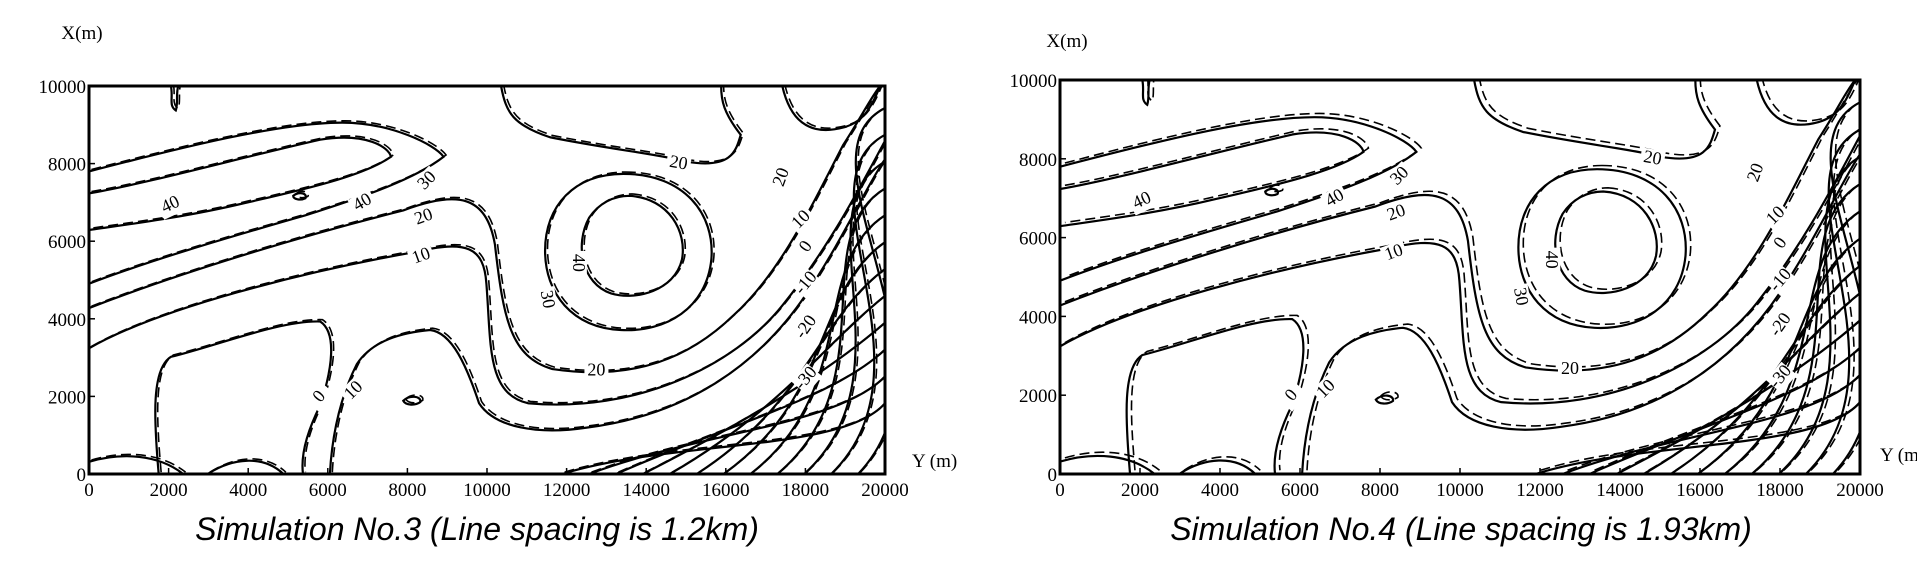 The image size is (1917, 576). Describe the element at coordinates (1394, 251) in the screenshot. I see `contour-label: 10` at that location.